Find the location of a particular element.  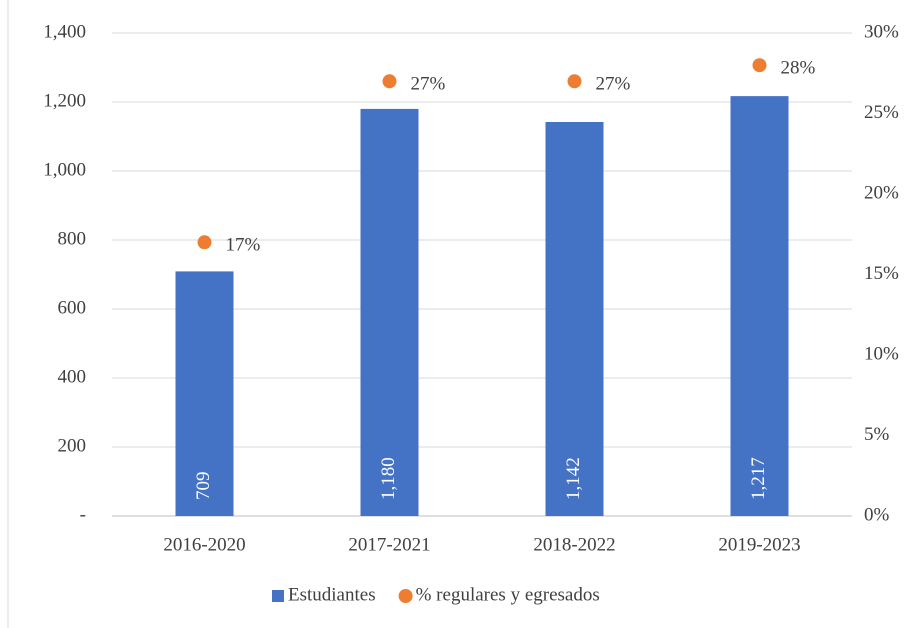

y2-tick-label: 0% is located at coordinates (877, 514).